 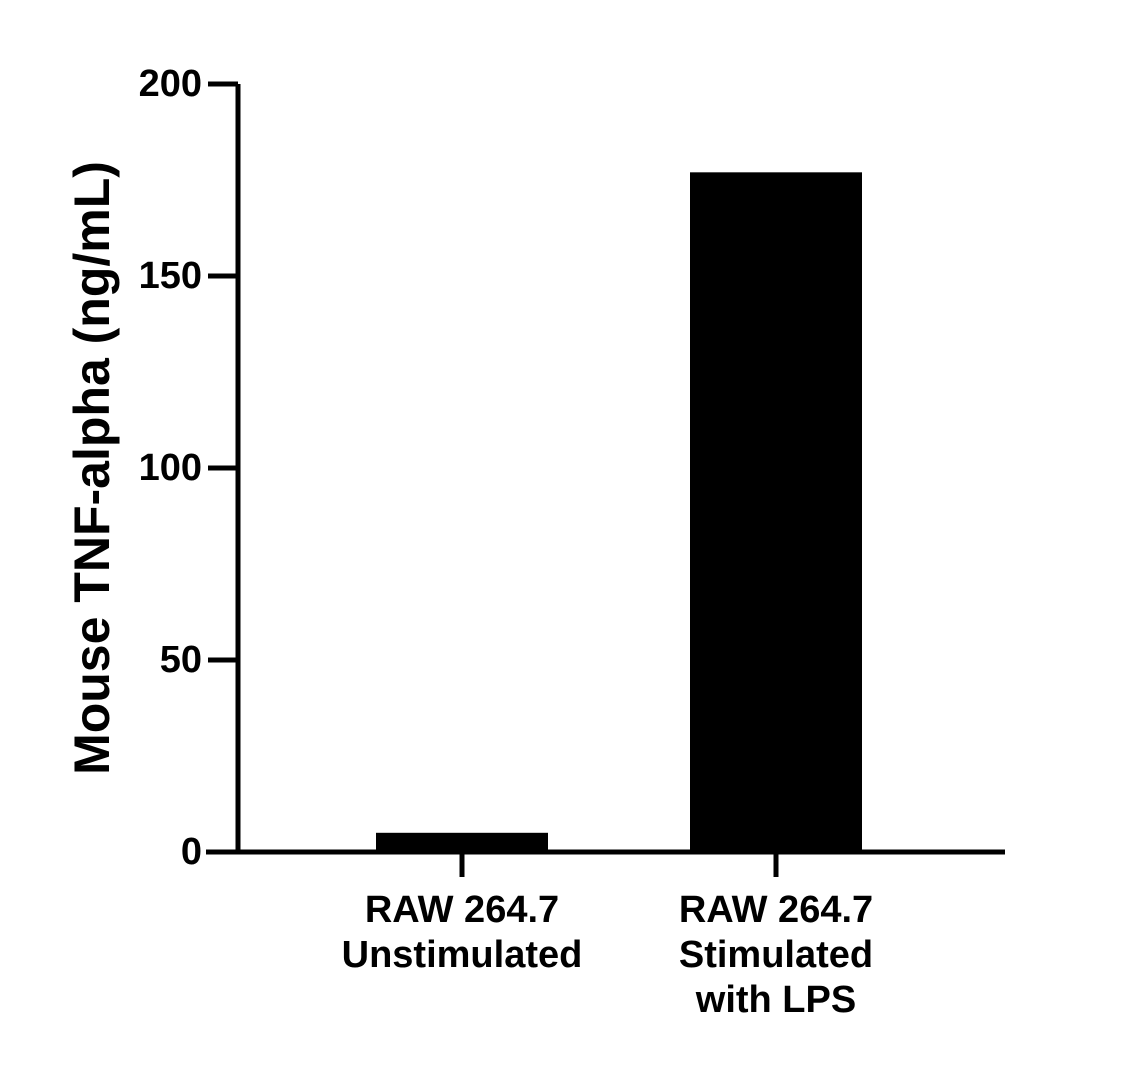 I want to click on x-tick-label: RAW 264.7 Stimulated with LPS, so click(x=776, y=955).